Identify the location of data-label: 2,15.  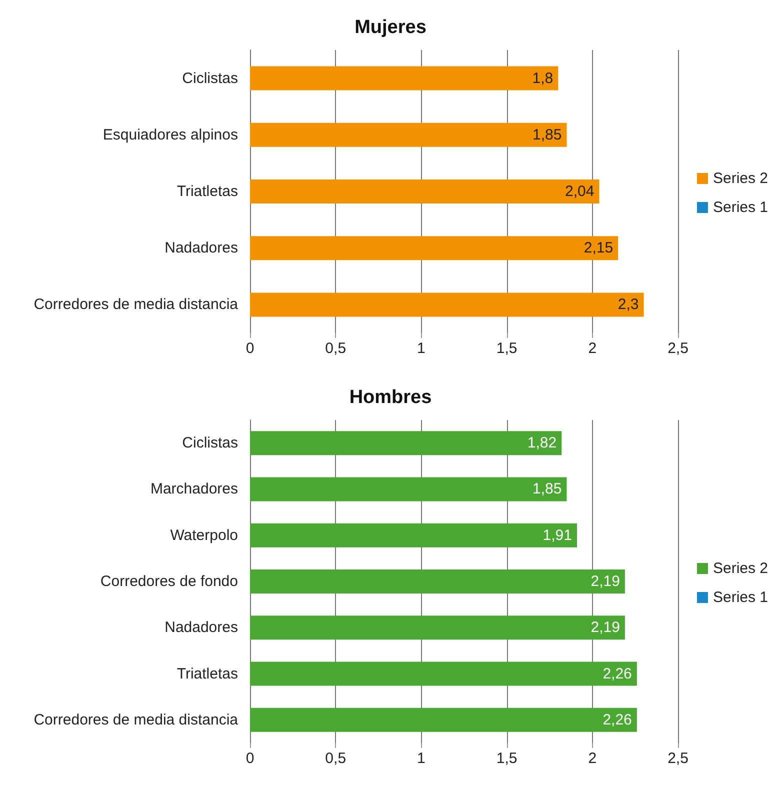
(599, 248).